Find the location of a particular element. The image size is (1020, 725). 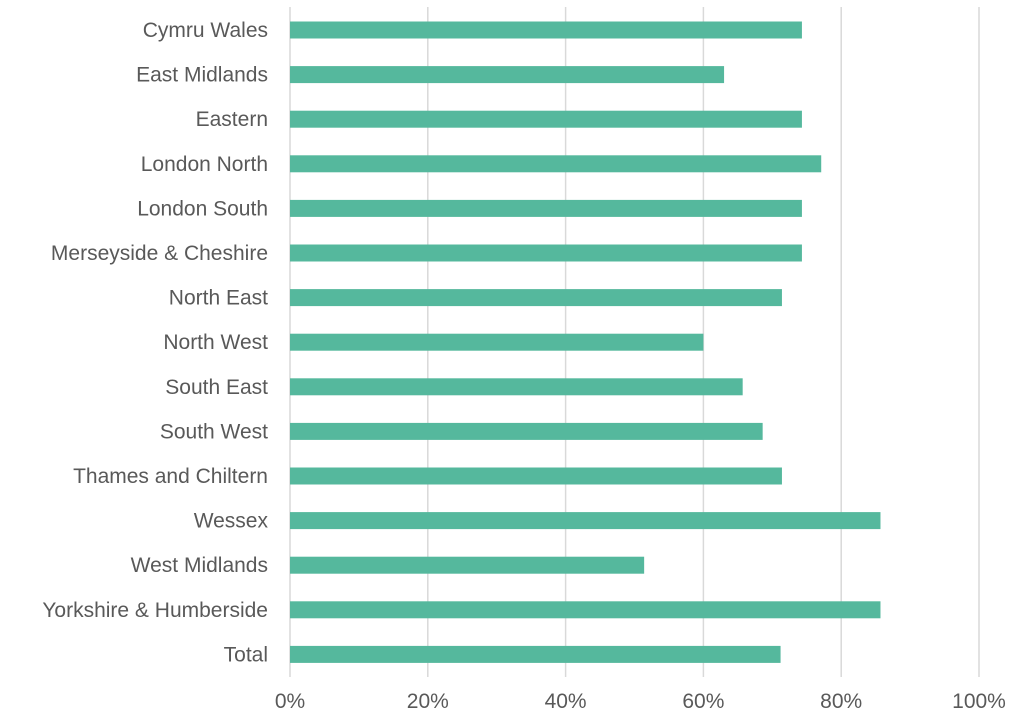

category-label: Total is located at coordinates (246, 654).